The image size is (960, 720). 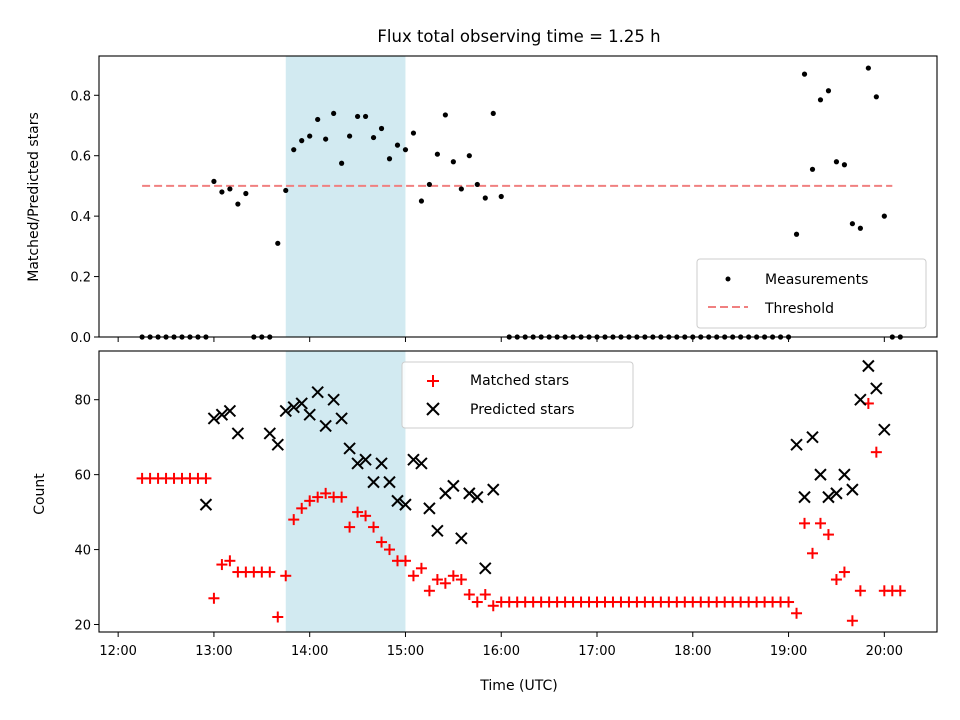 I want to click on y-tick-label: 0.6, so click(x=80, y=157).